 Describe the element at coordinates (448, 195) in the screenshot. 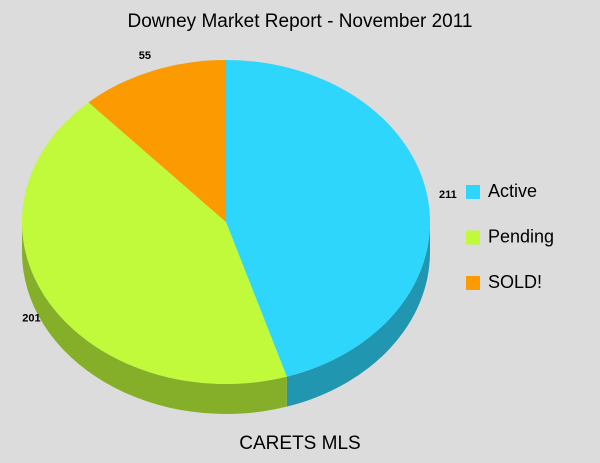

I see `value-label: 211` at that location.